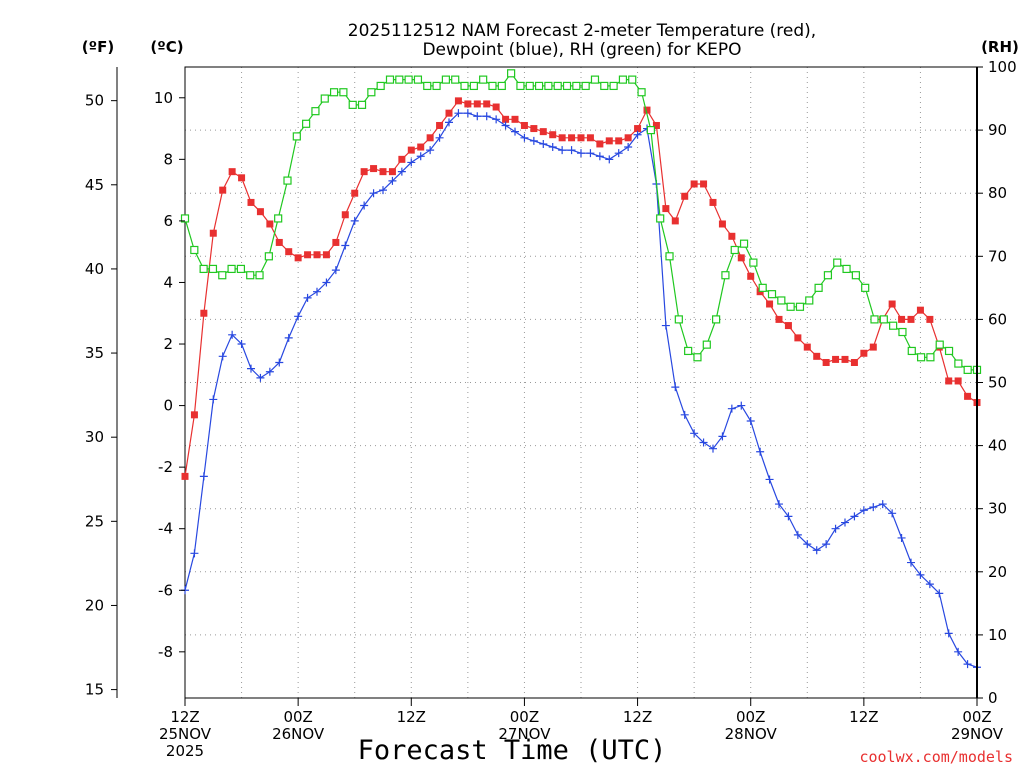 The image size is (1024, 768). Describe the element at coordinates (997, 446) in the screenshot. I see `rh-tick-label: 40` at that location.